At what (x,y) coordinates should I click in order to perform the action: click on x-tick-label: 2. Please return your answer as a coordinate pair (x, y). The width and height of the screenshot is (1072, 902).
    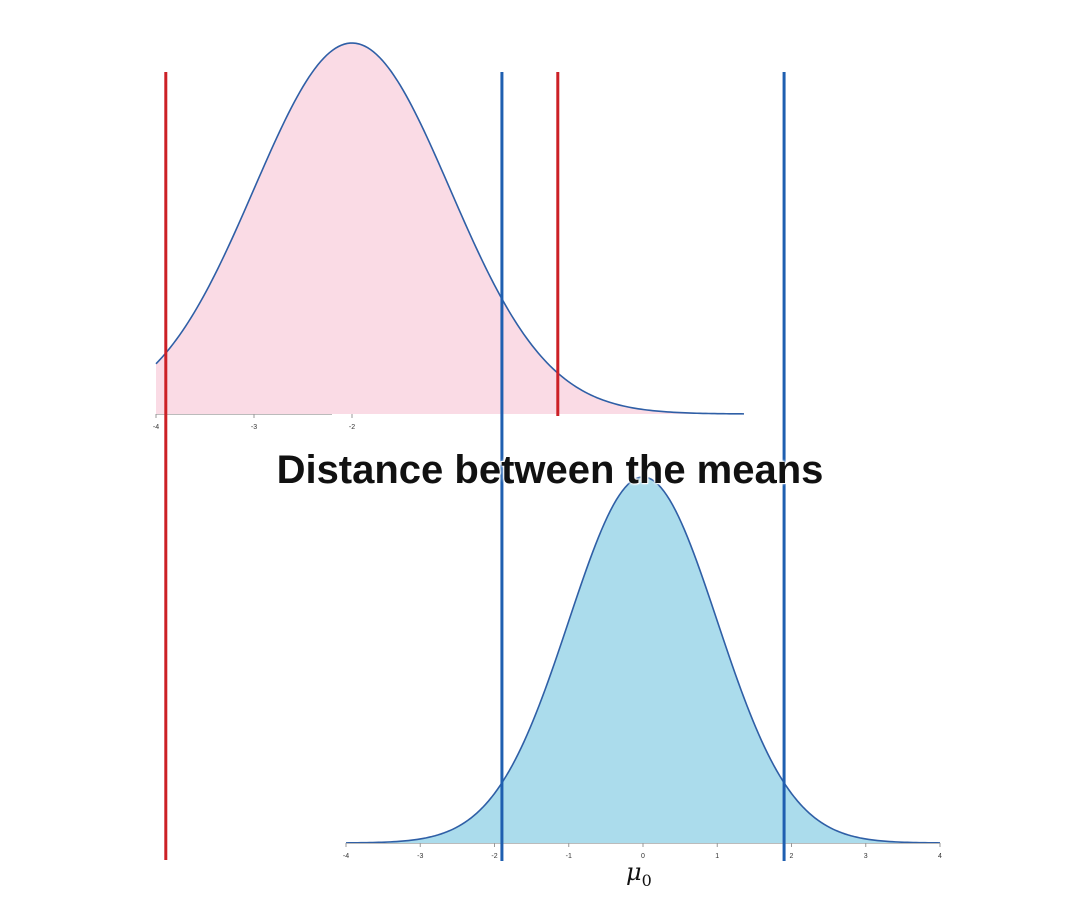
    Looking at the image, I should click on (792, 856).